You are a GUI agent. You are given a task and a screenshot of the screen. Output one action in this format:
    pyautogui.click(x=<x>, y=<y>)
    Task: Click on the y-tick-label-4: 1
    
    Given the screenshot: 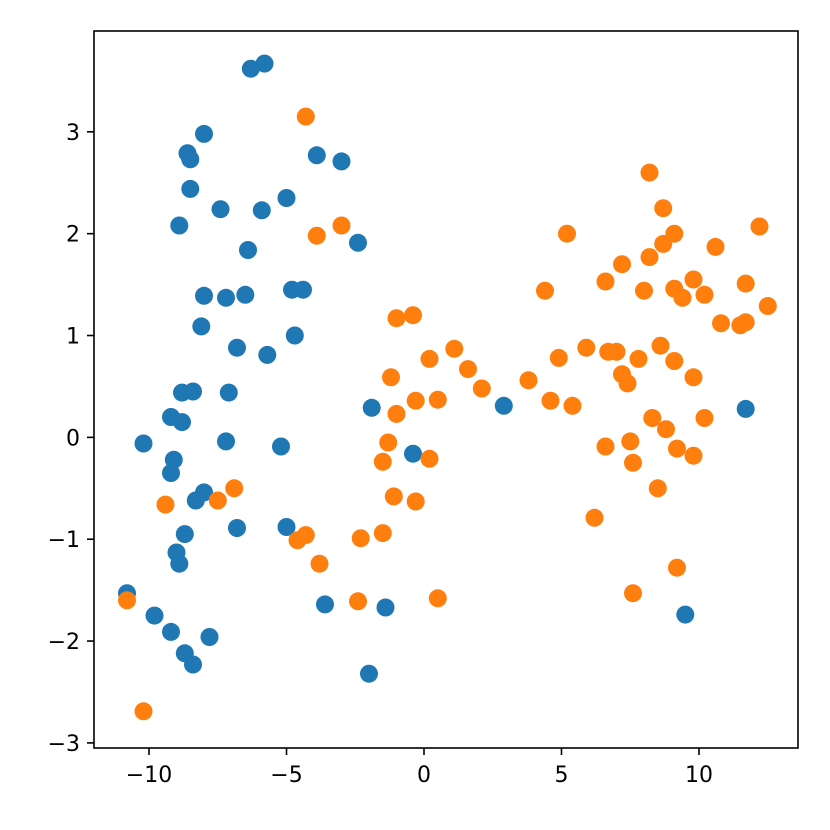 What is the action you would take?
    pyautogui.click(x=73, y=337)
    